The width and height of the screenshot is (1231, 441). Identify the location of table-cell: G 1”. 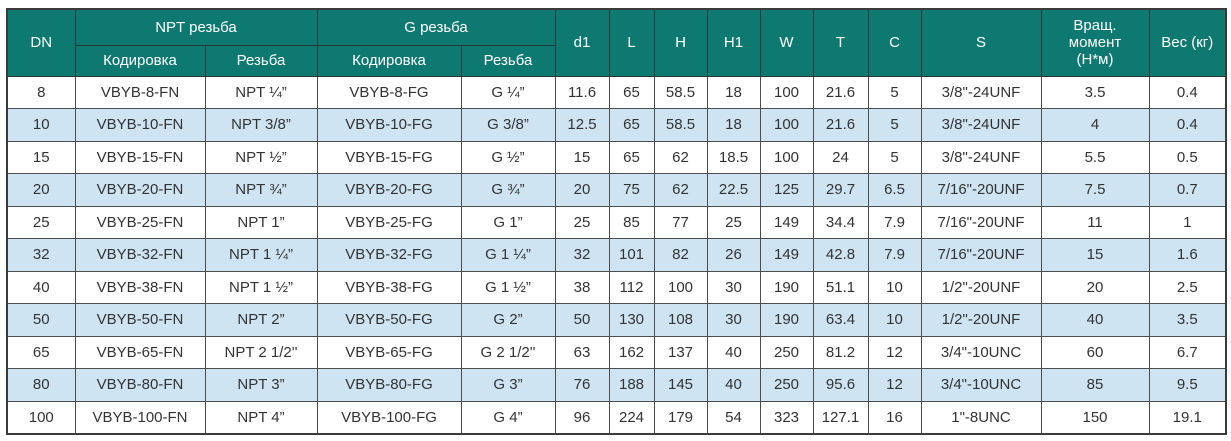
(508, 222).